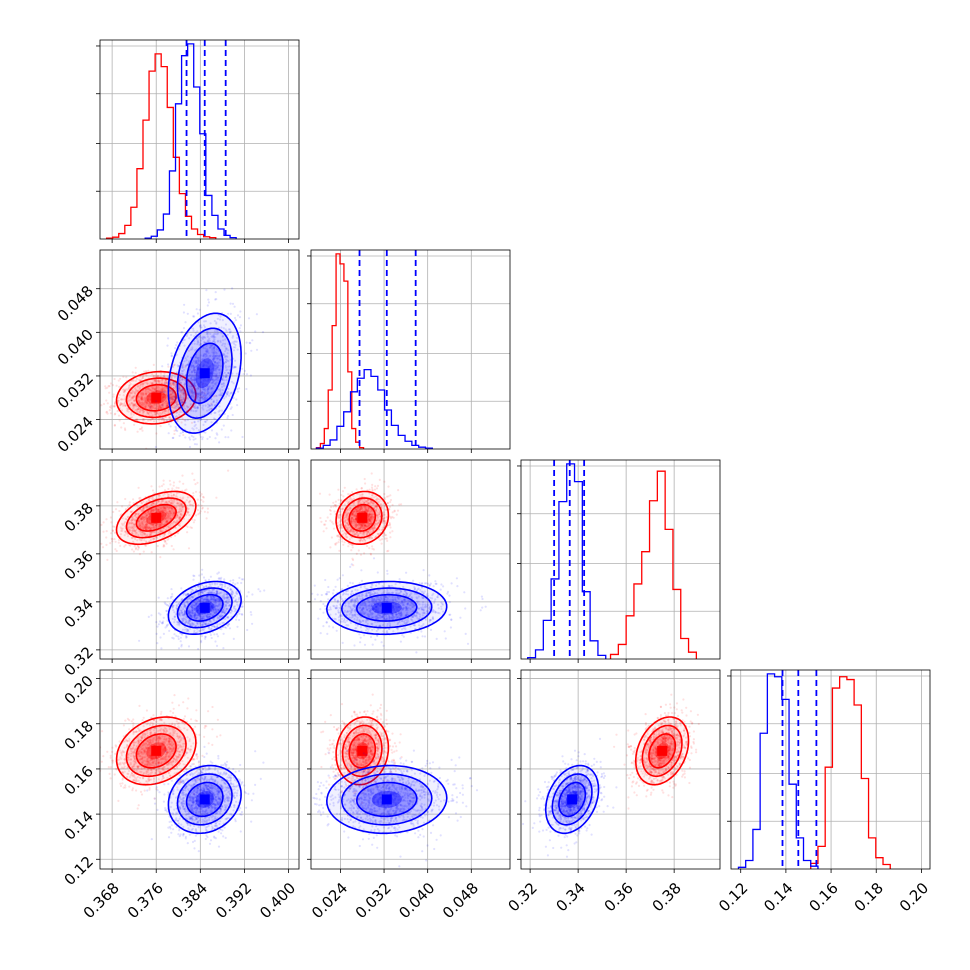  Describe the element at coordinates (189, 900) in the screenshot. I see `x-tick-label-p1: 0.384` at that location.